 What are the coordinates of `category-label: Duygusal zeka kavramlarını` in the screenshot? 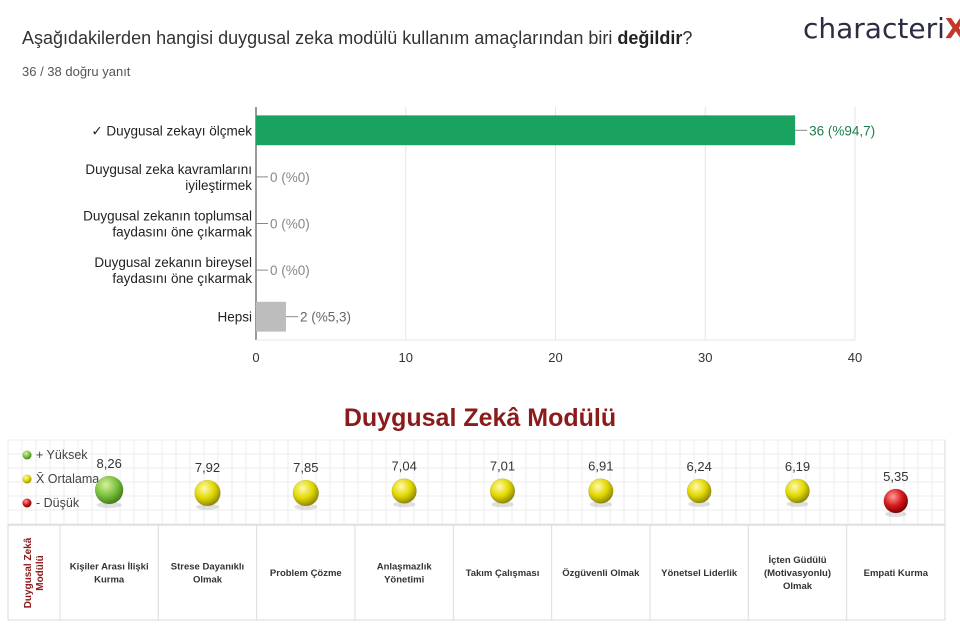 It's located at (168, 169).